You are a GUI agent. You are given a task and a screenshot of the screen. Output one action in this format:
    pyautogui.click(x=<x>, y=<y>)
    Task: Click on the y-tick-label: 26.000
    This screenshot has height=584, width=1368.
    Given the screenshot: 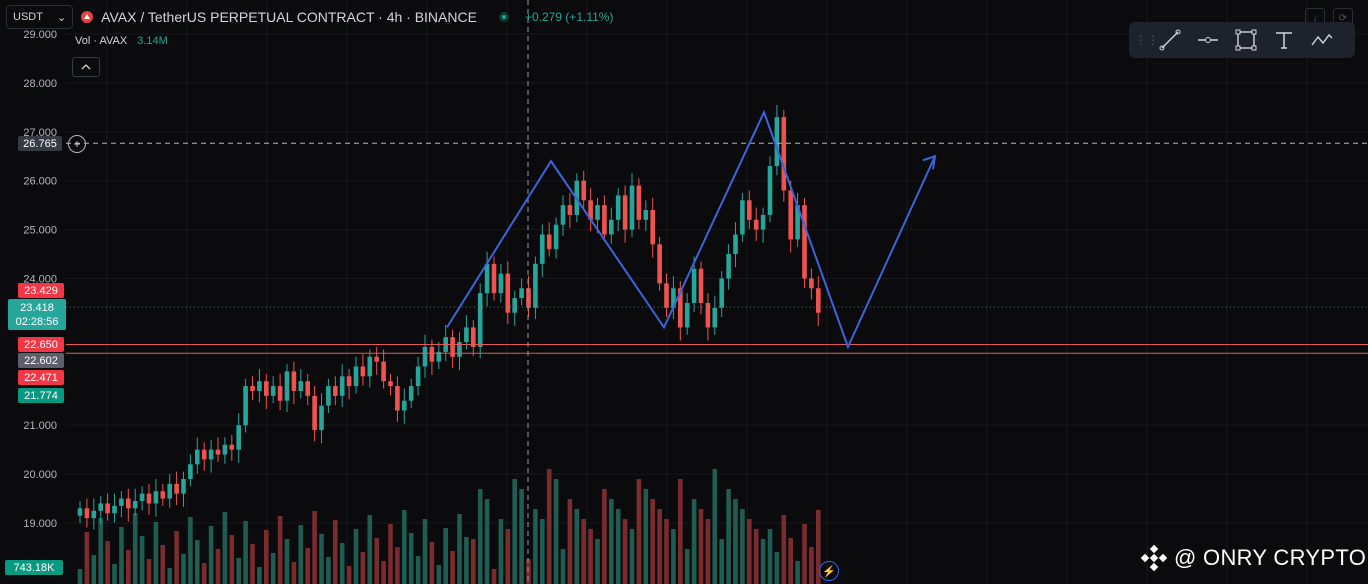 What is the action you would take?
    pyautogui.click(x=40, y=182)
    